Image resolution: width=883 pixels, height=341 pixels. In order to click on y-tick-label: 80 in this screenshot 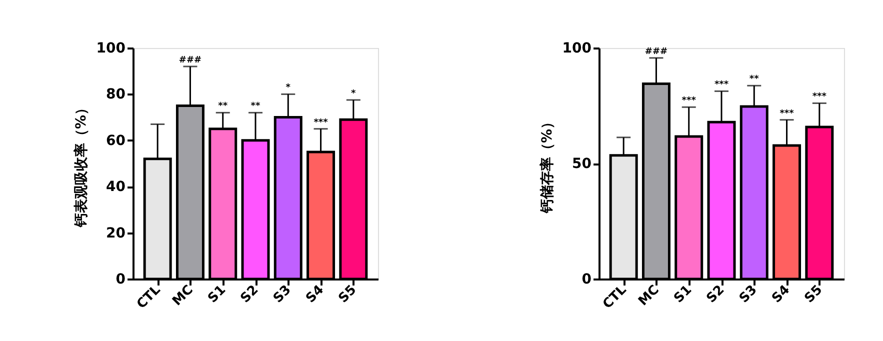, I will do `click(116, 94)`.